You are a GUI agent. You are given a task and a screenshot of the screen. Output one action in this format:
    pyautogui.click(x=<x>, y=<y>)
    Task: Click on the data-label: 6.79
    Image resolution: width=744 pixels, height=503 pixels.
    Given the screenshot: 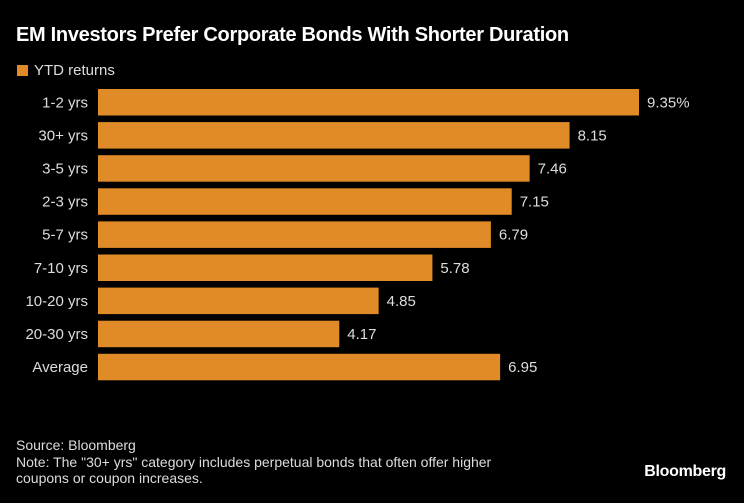 What is the action you would take?
    pyautogui.click(x=513, y=235)
    